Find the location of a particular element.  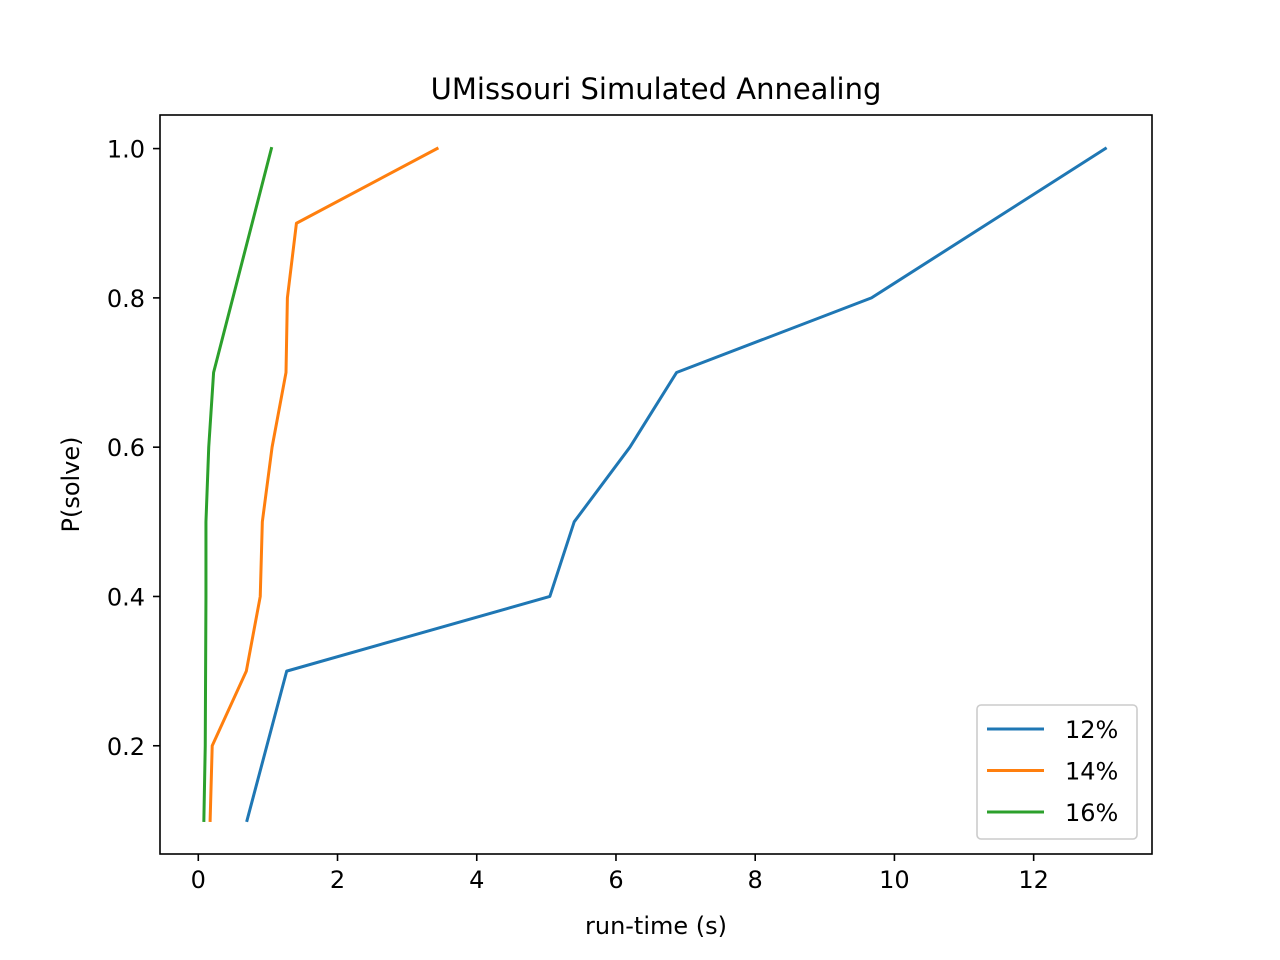

y-tick-label: 0.8 is located at coordinates (126, 299).